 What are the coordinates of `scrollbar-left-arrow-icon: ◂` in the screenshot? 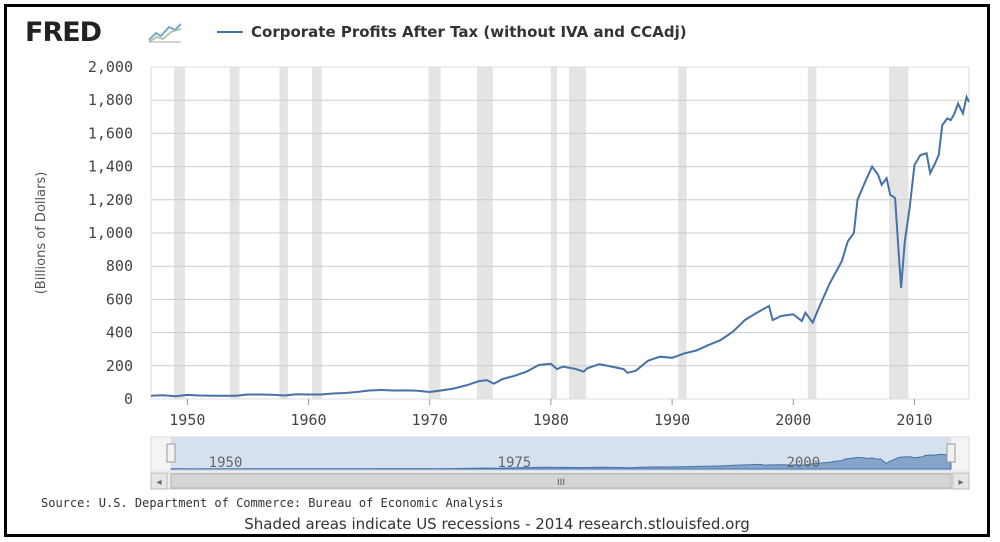 It's located at (158, 482).